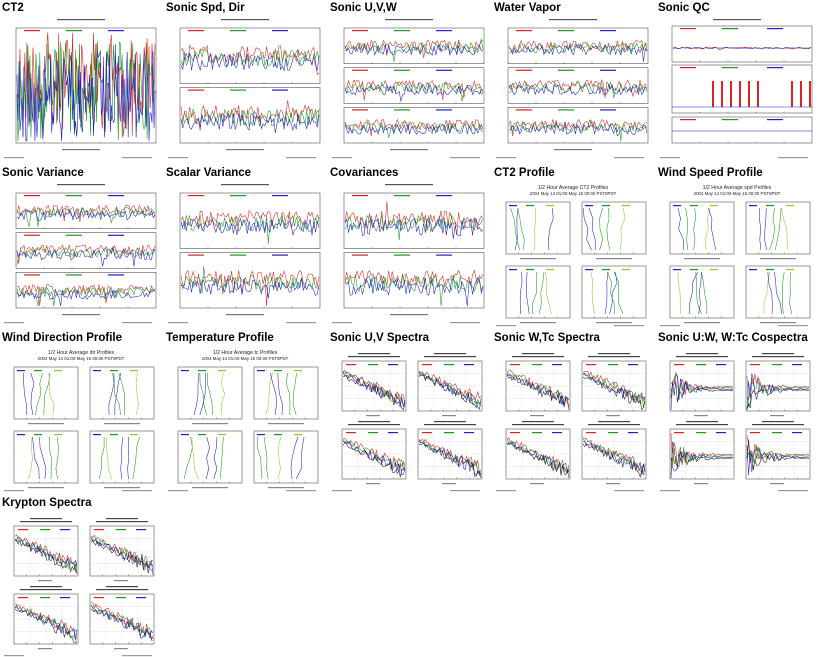  What do you see at coordinates (220, 338) in the screenshot?
I see `tile-title: Temperature Profile` at bounding box center [220, 338].